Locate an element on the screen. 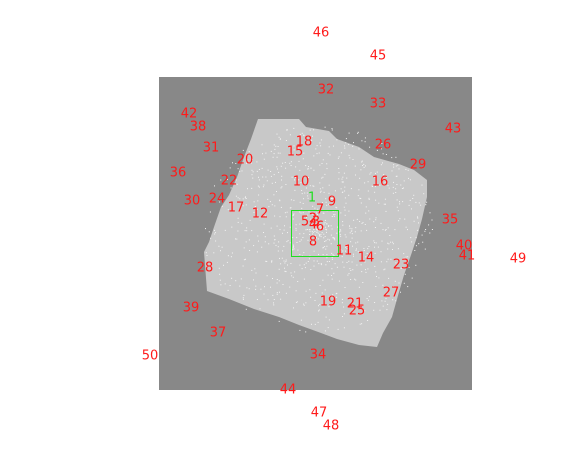 This screenshot has width=571, height=454. source-label-20: 20 is located at coordinates (245, 160).